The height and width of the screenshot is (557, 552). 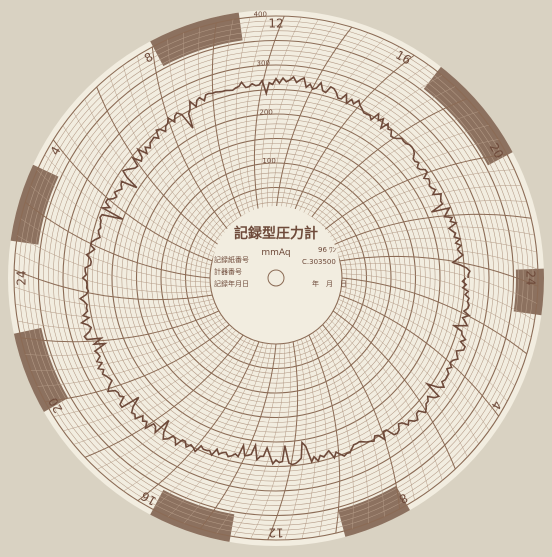 I want to click on center-hole, so click(x=276, y=278).